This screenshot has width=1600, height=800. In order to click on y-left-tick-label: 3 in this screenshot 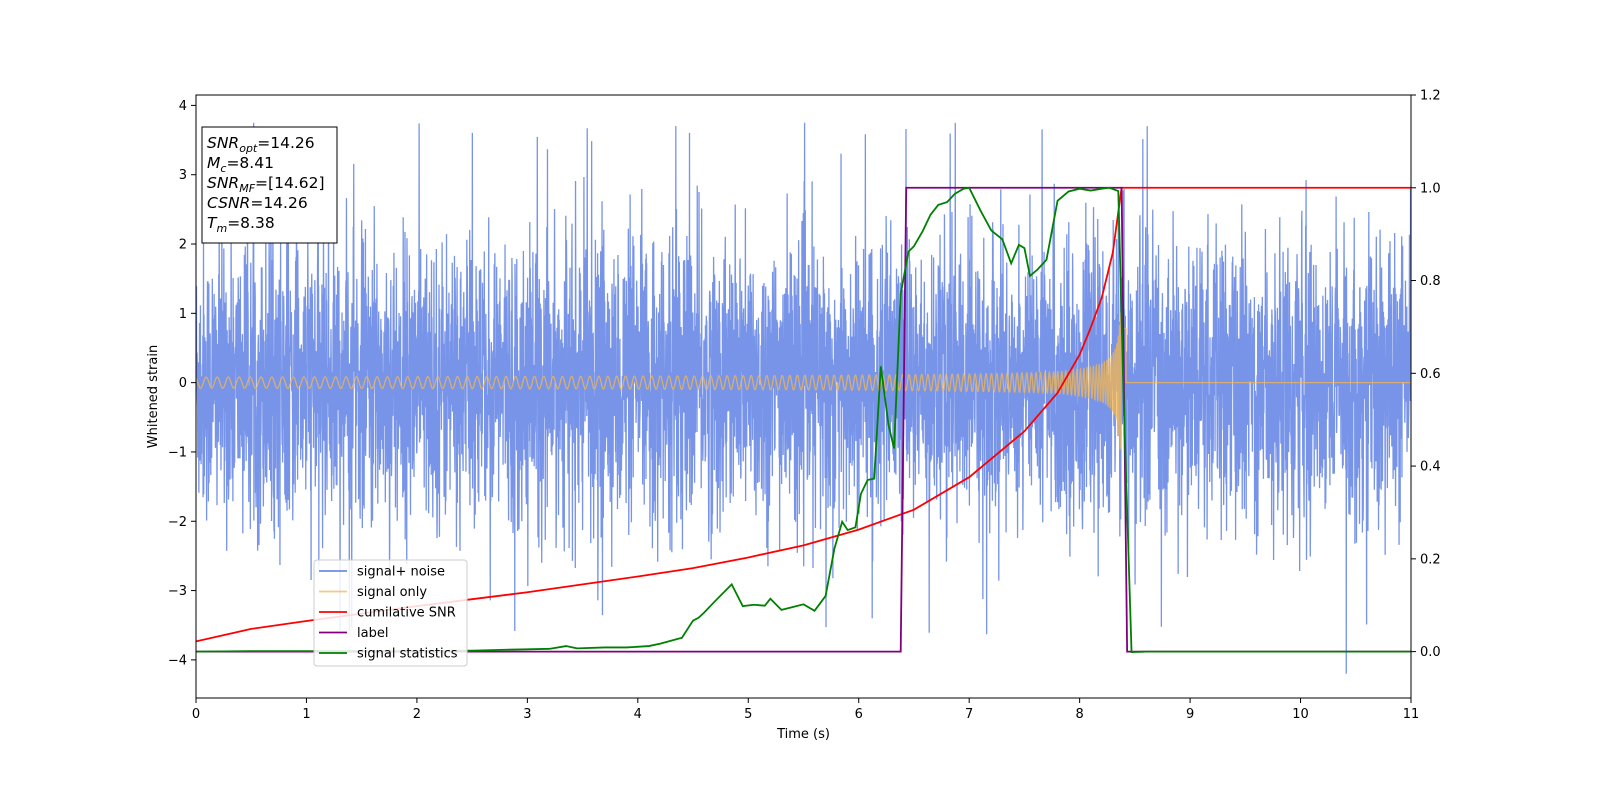, I will do `click(183, 175)`.